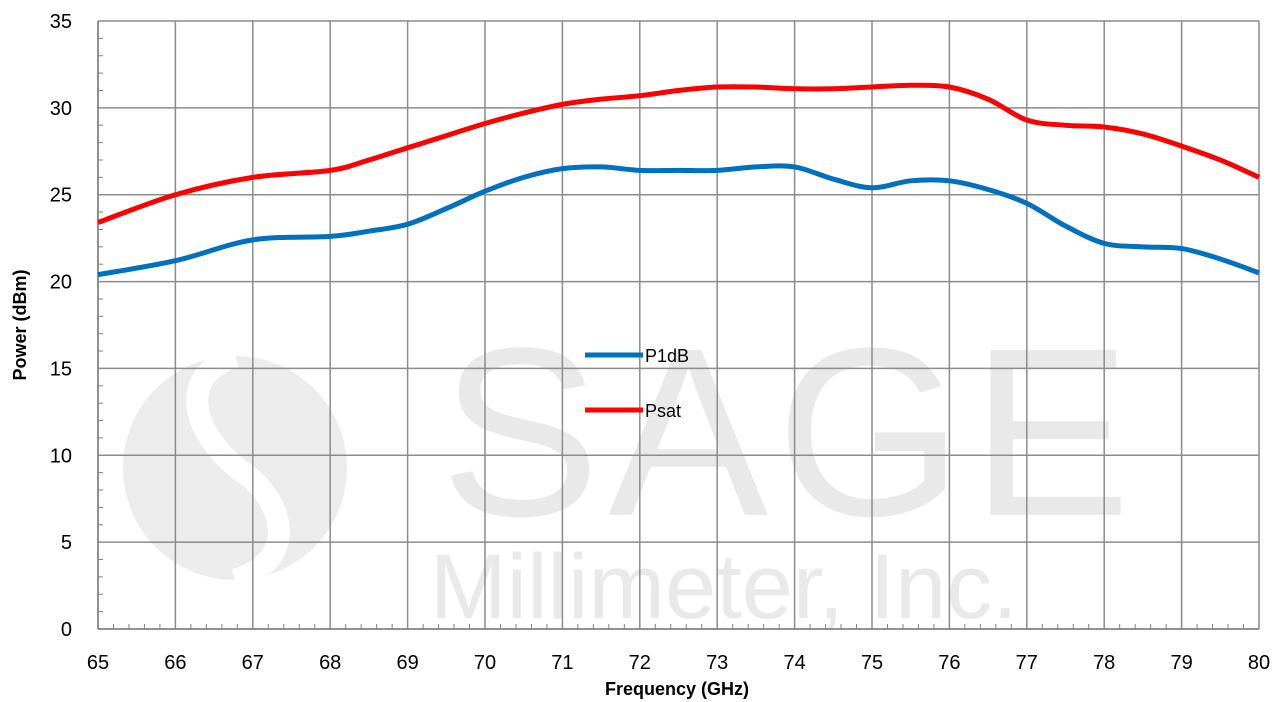  What do you see at coordinates (61, 22) in the screenshot?
I see `y-tick-label: 35` at bounding box center [61, 22].